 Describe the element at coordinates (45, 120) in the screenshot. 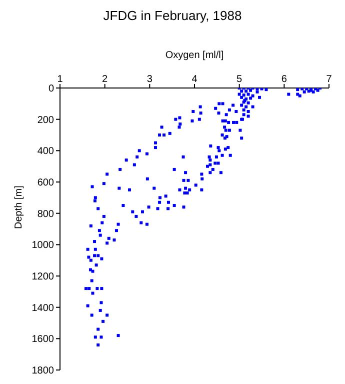

I see `y-tick-label: 200` at that location.